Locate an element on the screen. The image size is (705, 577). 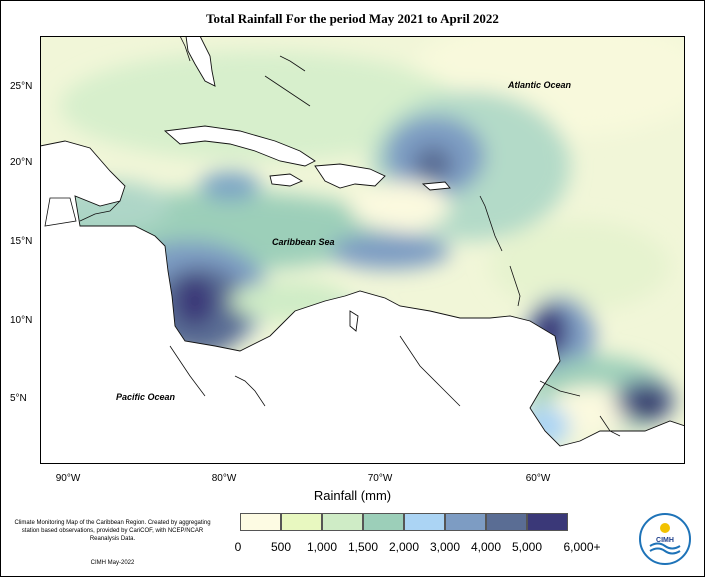
lon-label-70w: 70°W is located at coordinates (380, 478).